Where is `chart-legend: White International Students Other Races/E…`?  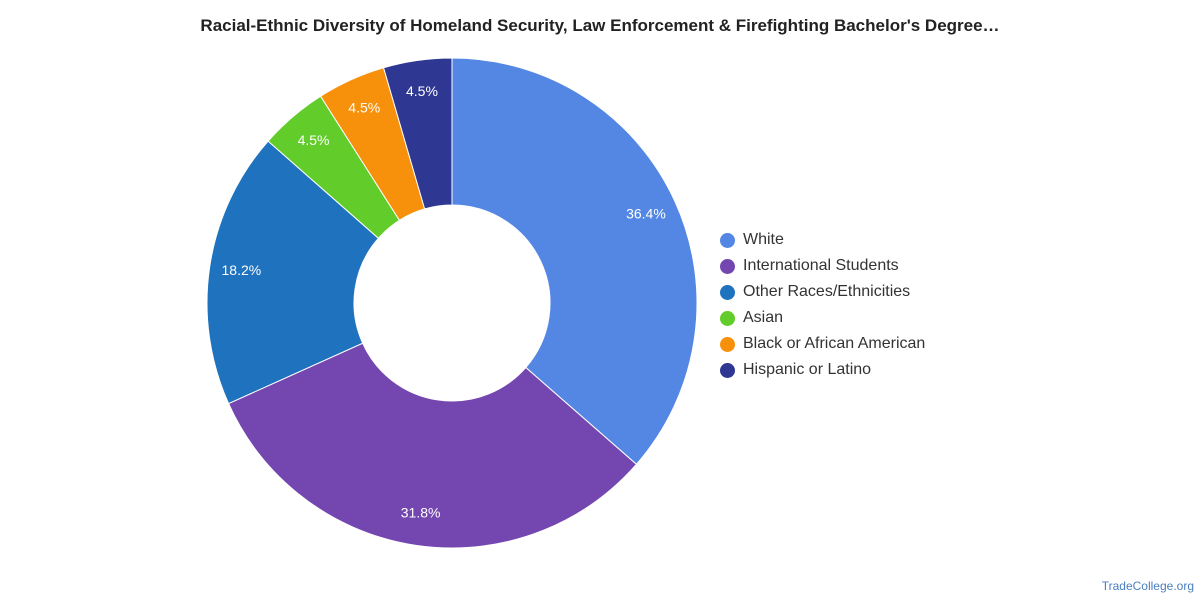
chart-legend: White International Students Other Races/E… is located at coordinates (822, 305).